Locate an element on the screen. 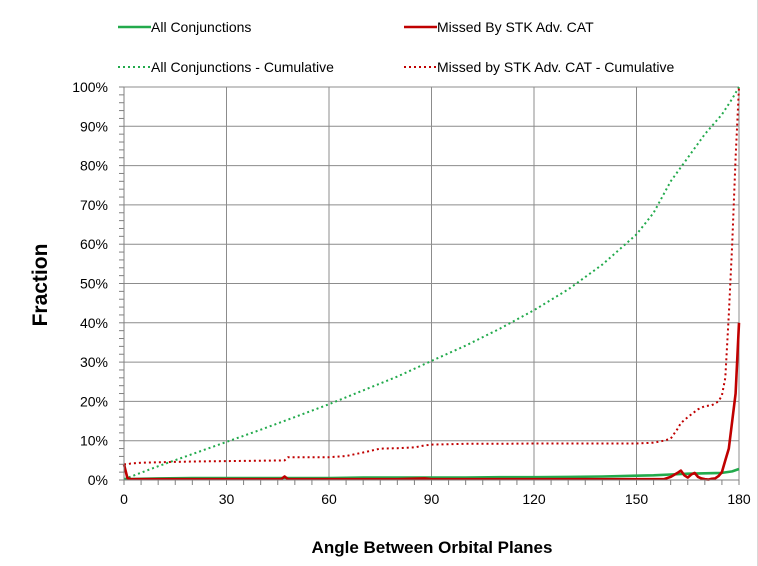 The height and width of the screenshot is (566, 758). legend-label: Missed By STK Adv. CAT is located at coordinates (515, 27).